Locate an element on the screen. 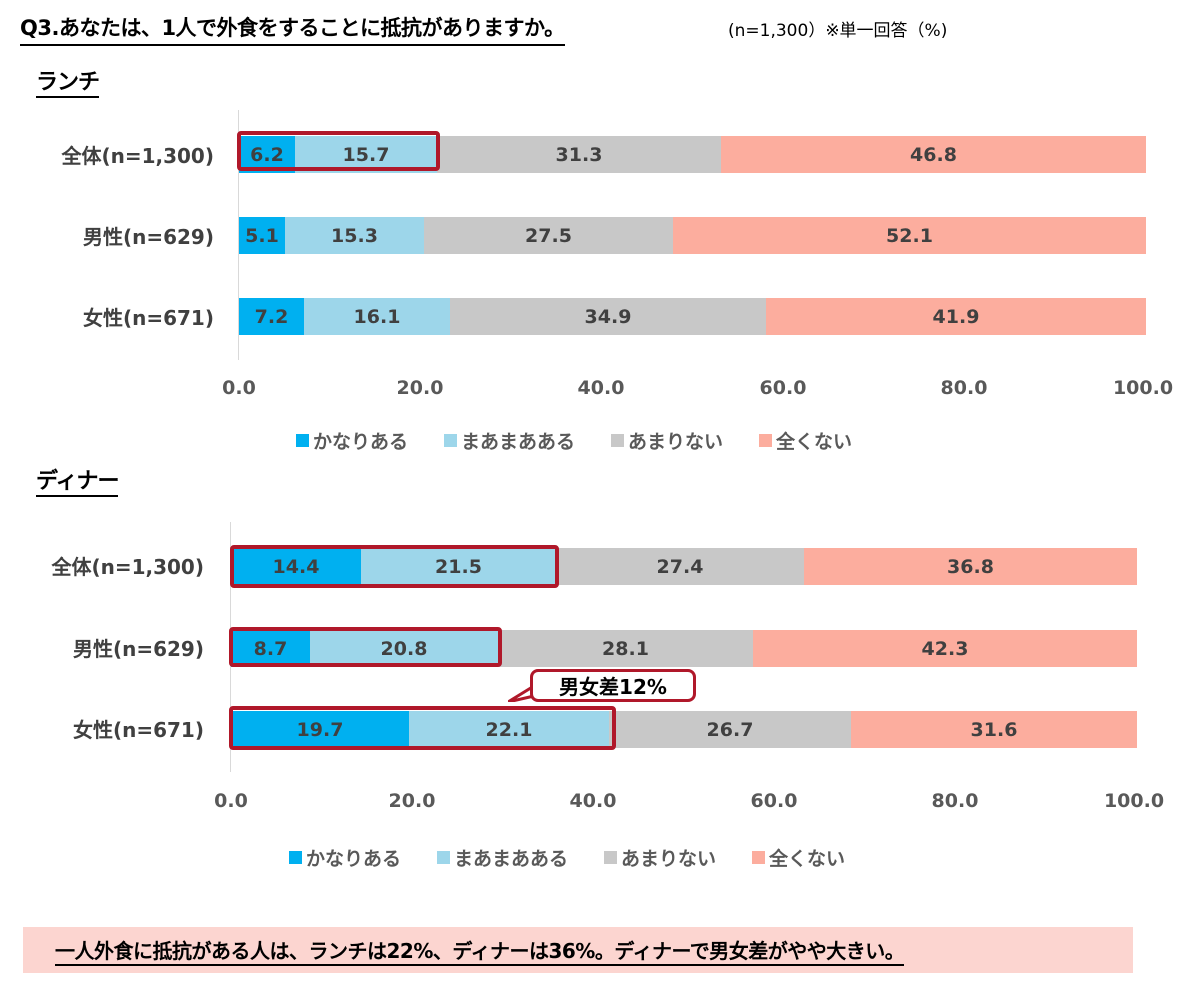  lunch-bar-female: 7.2 16.1 34.9 41.9 is located at coordinates (692, 316).